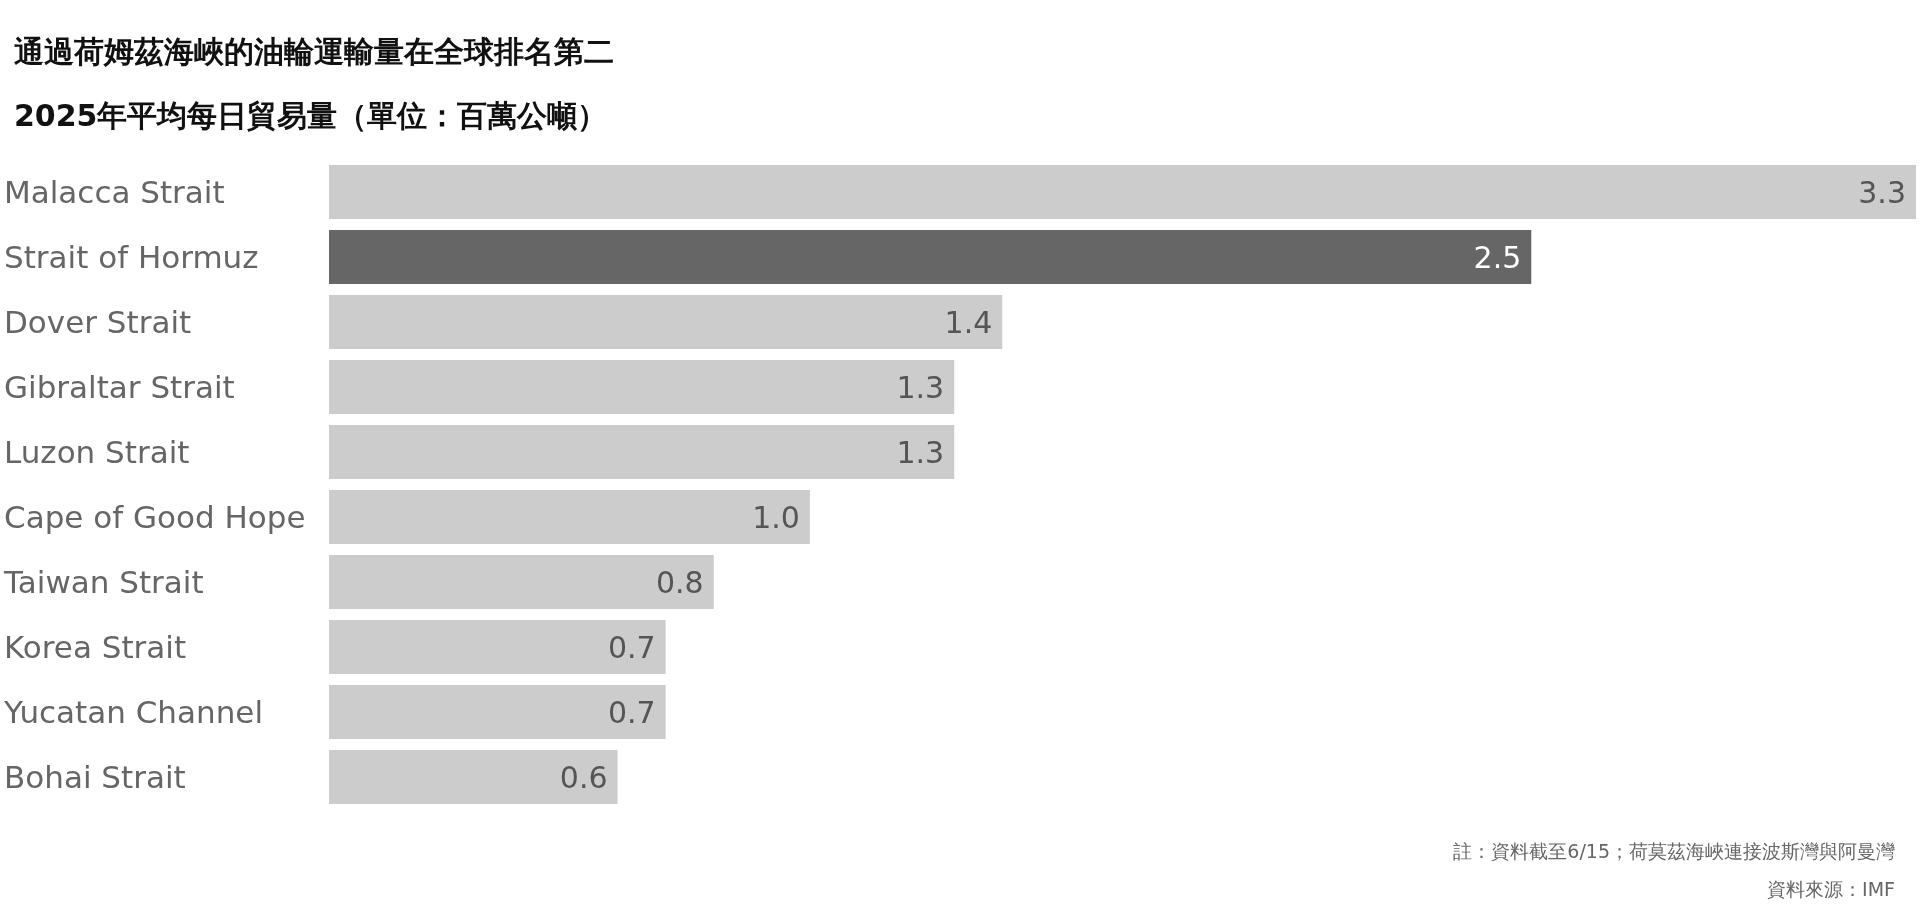 The image size is (1920, 918). I want to click on y-tick-label: Korea Strait, so click(95, 647).